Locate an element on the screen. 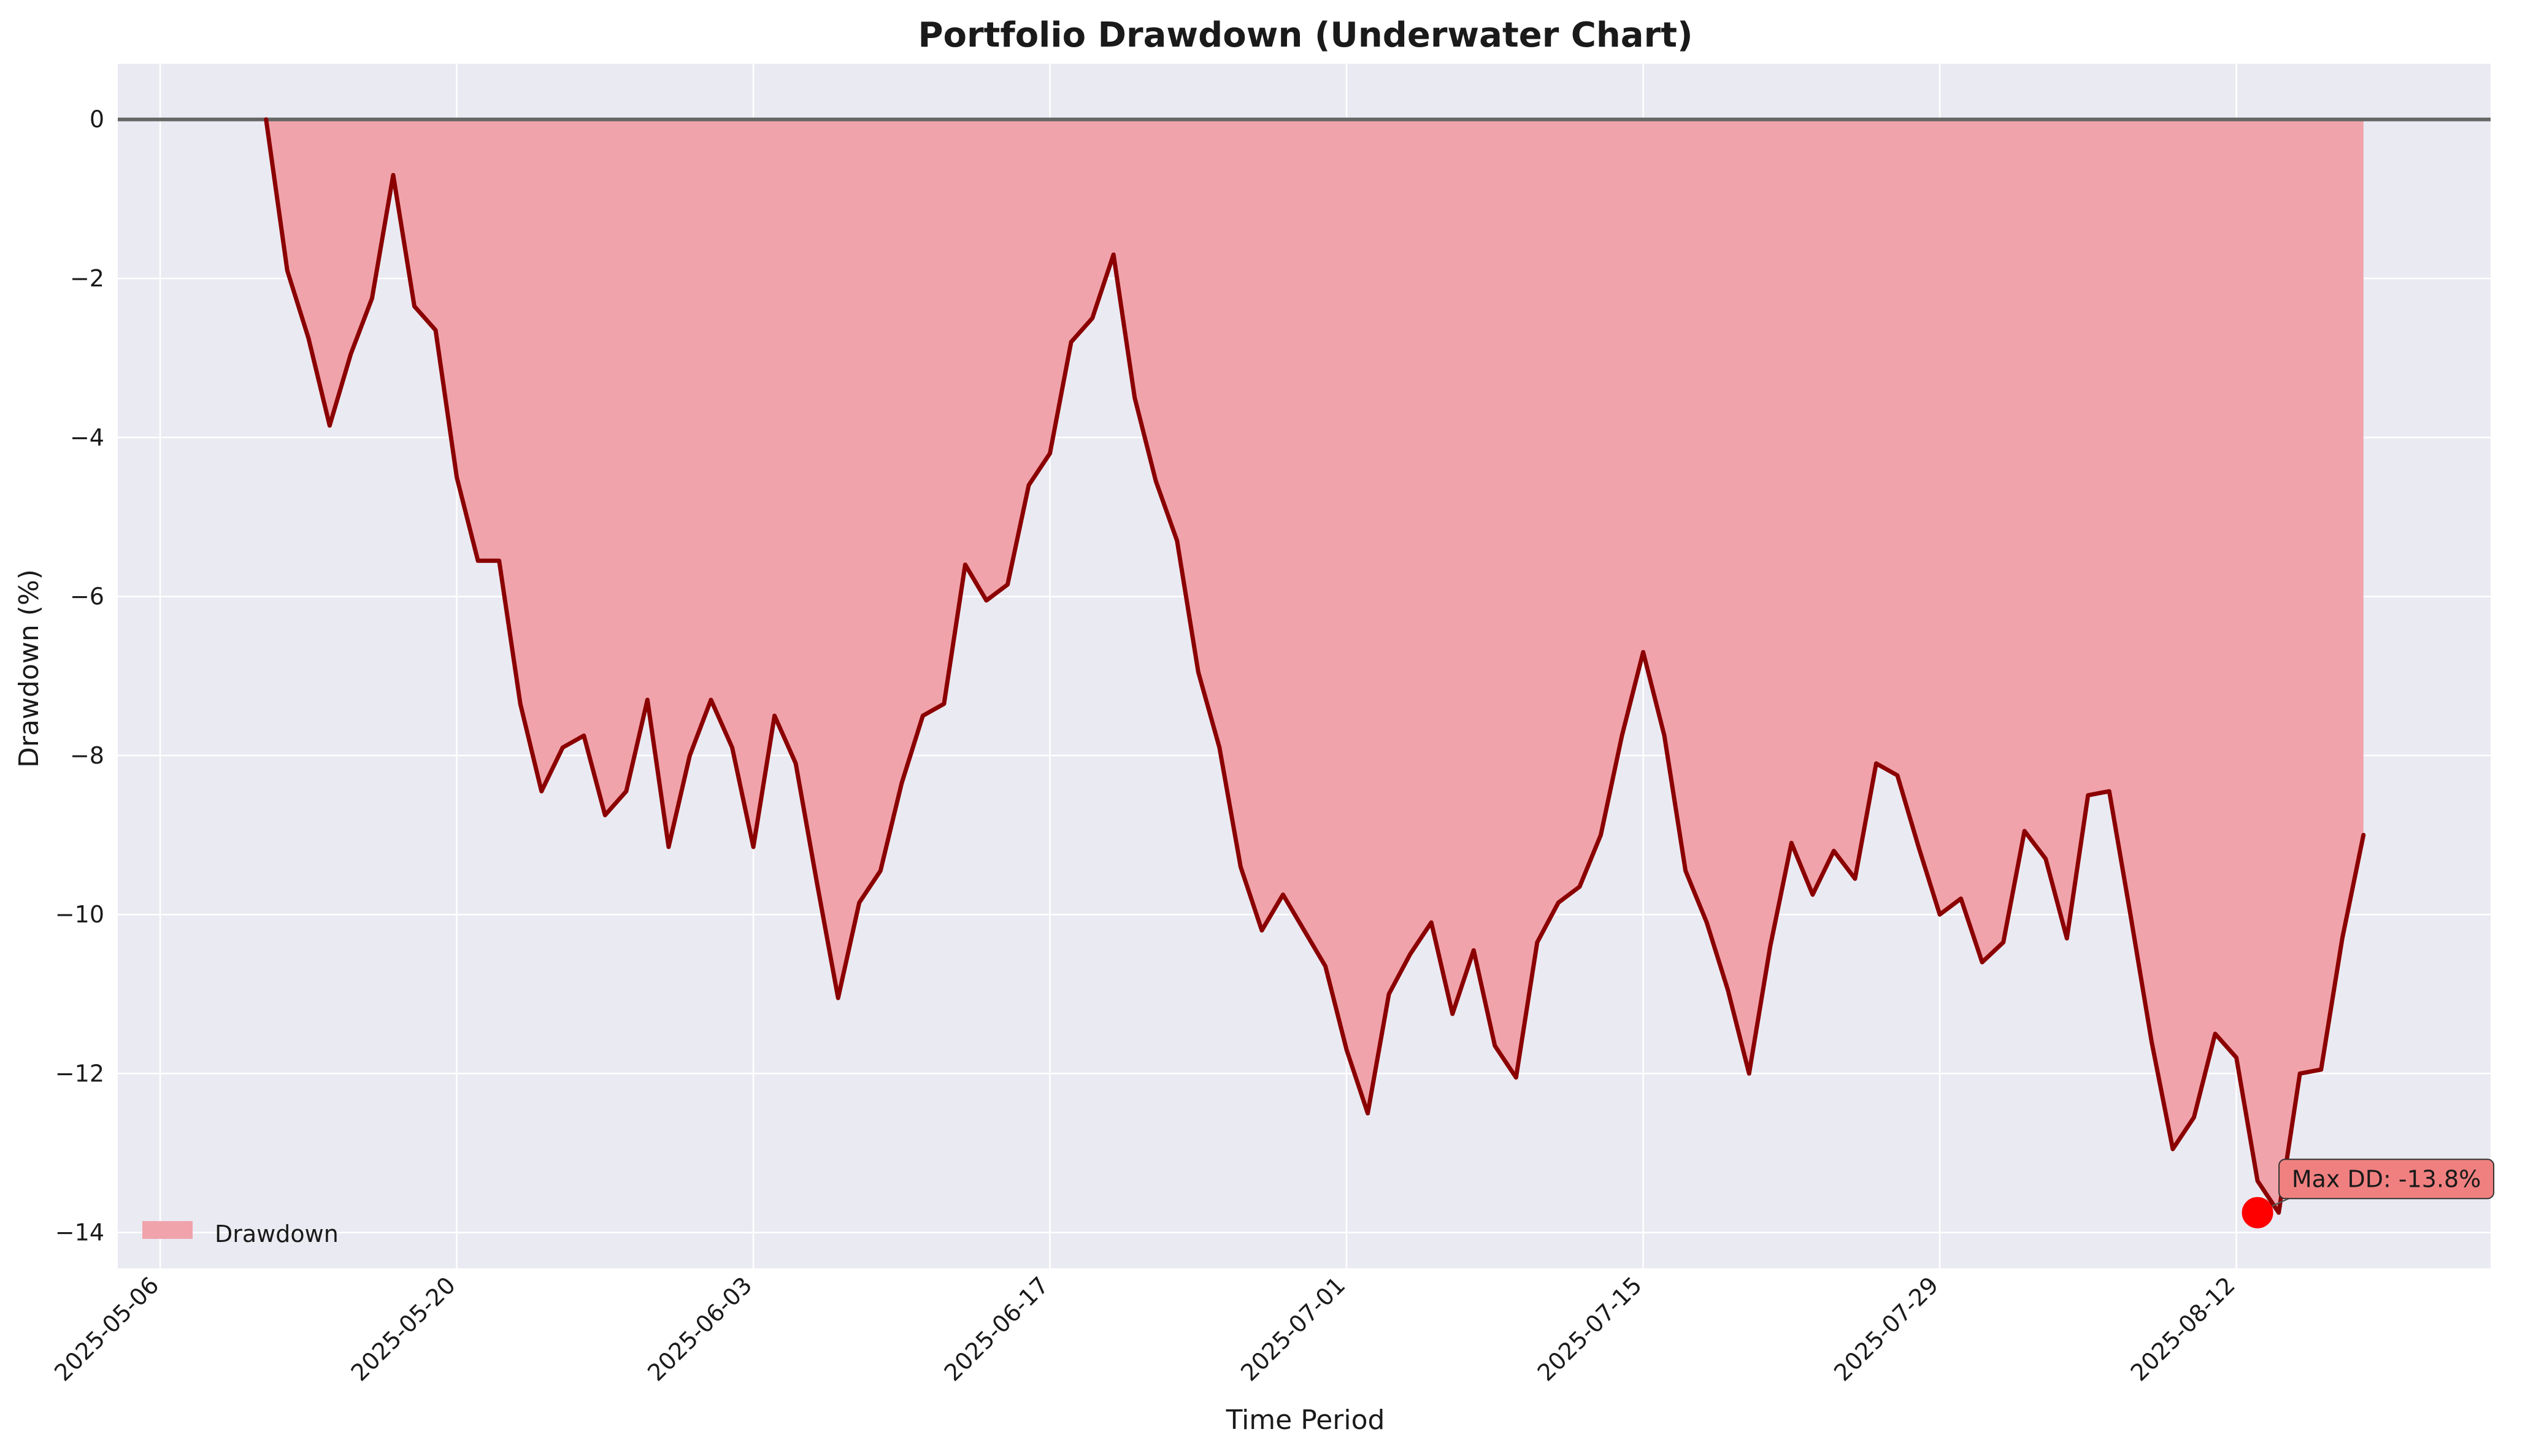 This screenshot has width=2528, height=1456. max-drawdown-marker is located at coordinates (2257, 1212).